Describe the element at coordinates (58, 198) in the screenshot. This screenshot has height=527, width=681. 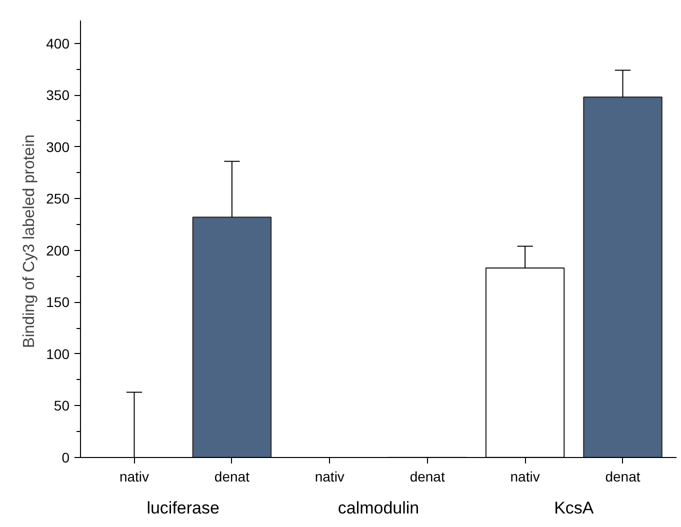
I see `y-tick-label: 250` at that location.